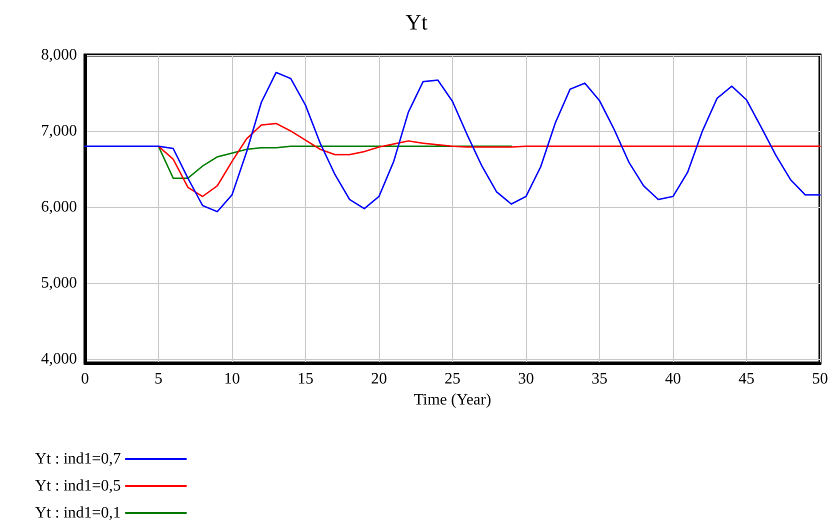 The height and width of the screenshot is (529, 833). Describe the element at coordinates (452, 379) in the screenshot. I see `x-tick-label: 25` at that location.